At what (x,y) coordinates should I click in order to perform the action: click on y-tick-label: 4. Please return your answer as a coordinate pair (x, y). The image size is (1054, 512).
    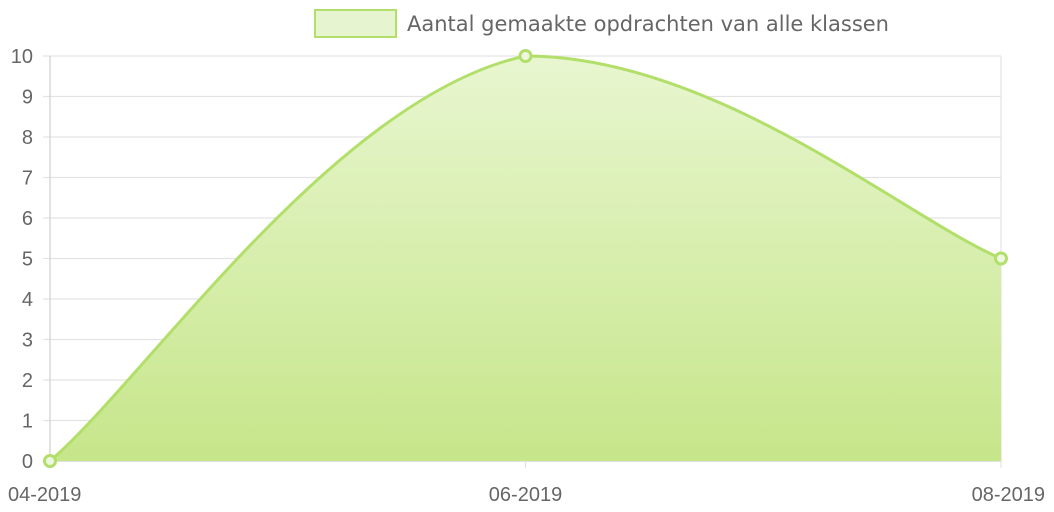
    Looking at the image, I should click on (27, 300).